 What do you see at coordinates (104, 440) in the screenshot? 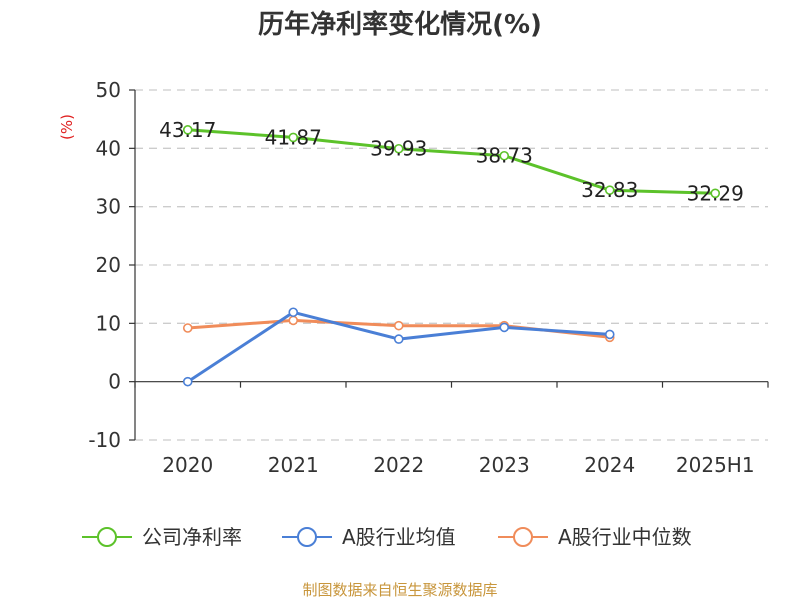
I see `y-tick-label: -10` at bounding box center [104, 440].